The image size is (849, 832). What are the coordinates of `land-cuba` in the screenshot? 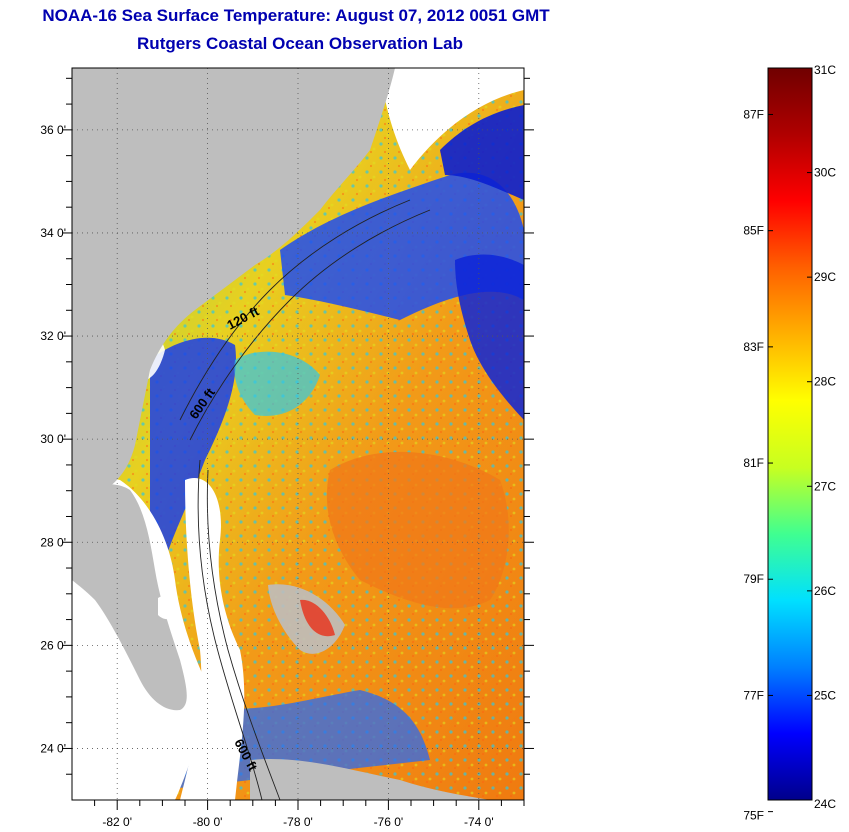 It's located at (370, 779).